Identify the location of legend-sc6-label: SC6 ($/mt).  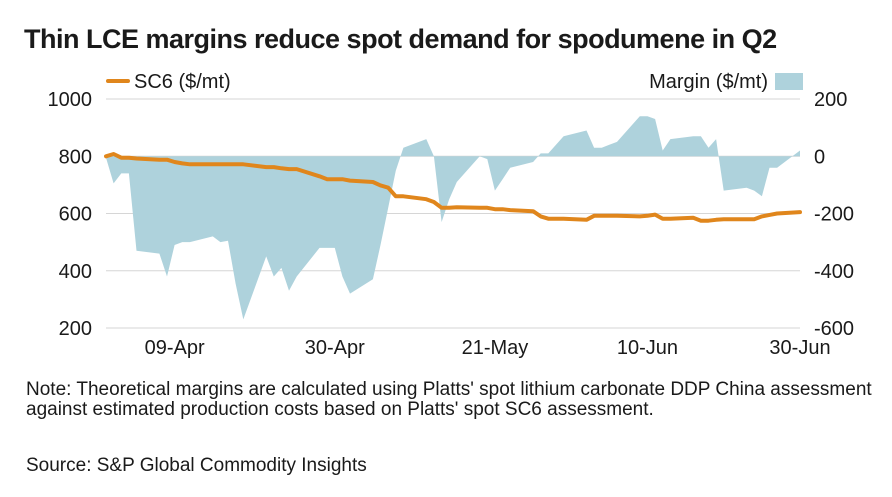
(182, 82).